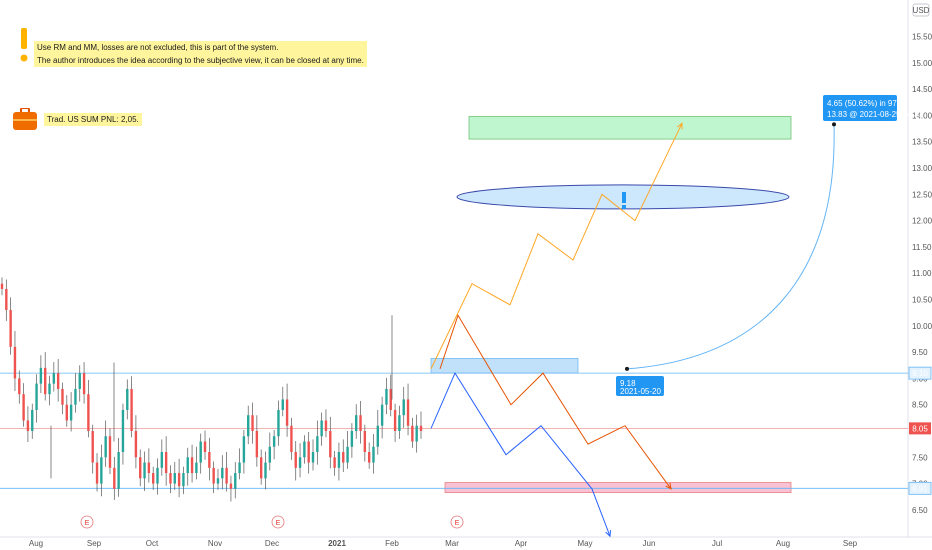 The image size is (932, 550). Describe the element at coordinates (920, 510) in the screenshot. I see `y-tick-label: 6.50` at that location.